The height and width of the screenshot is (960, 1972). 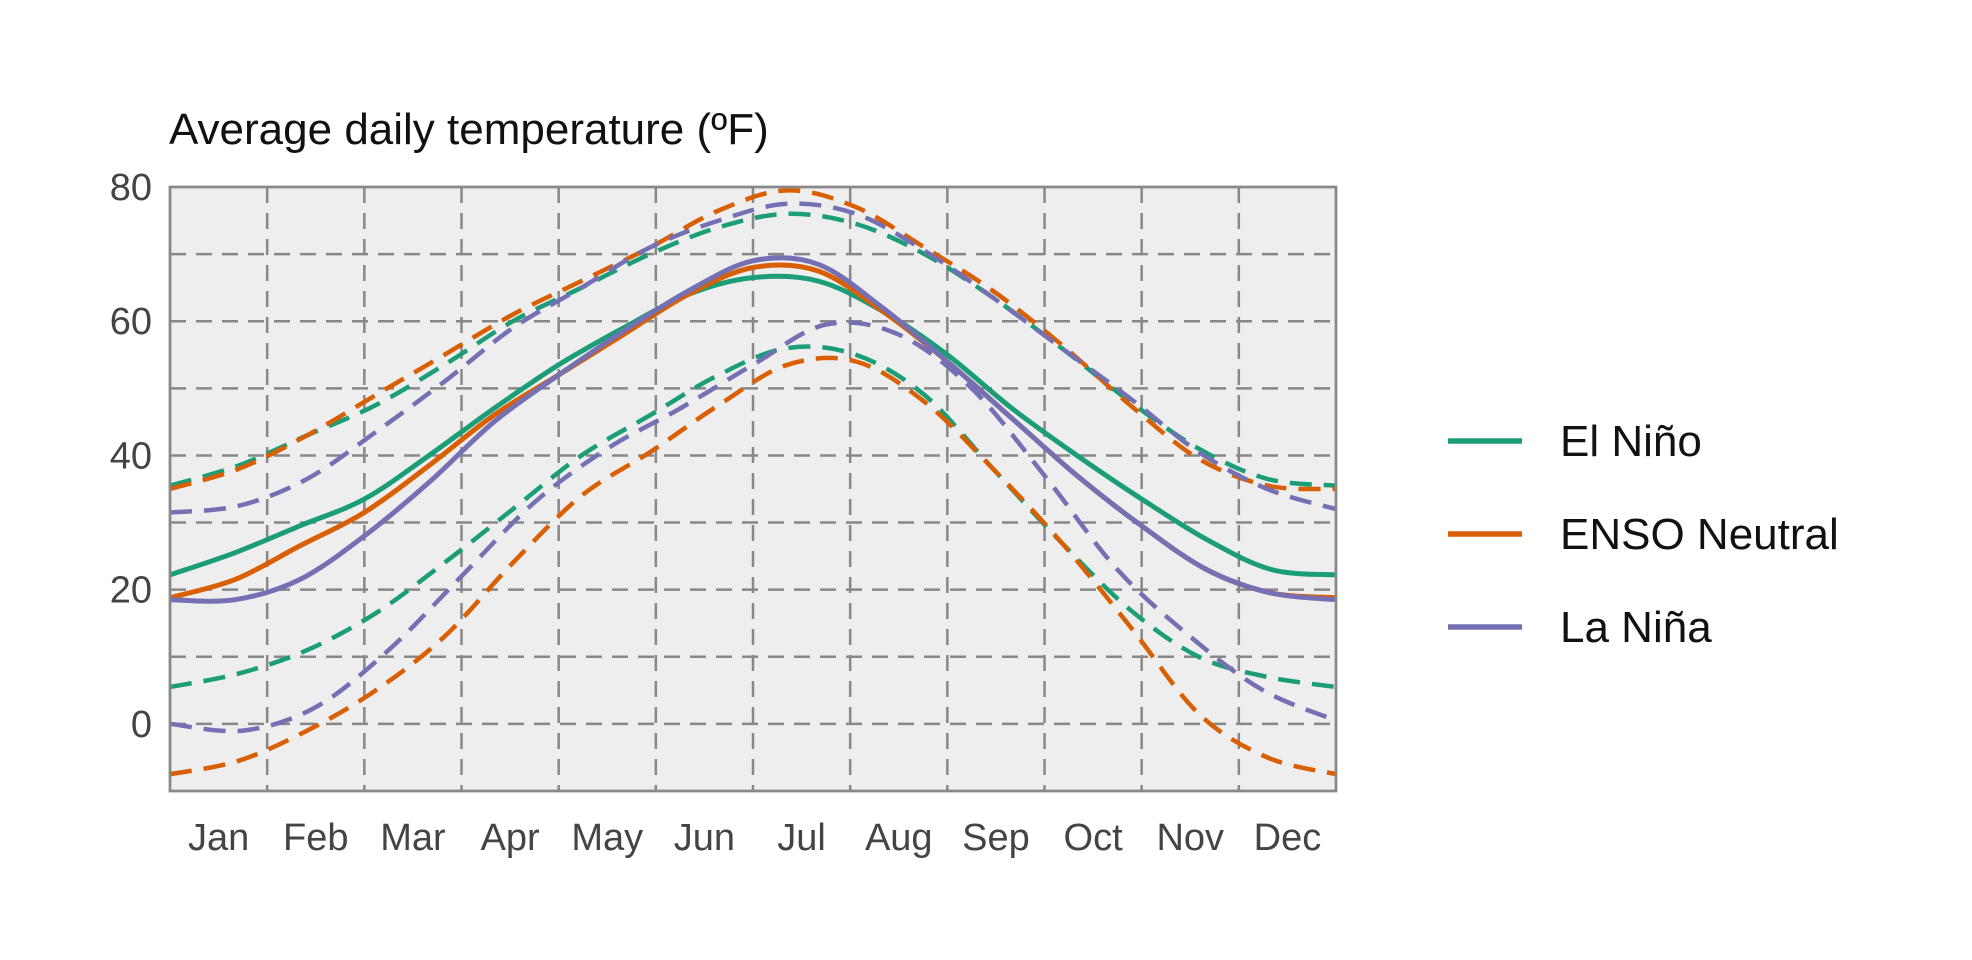 What do you see at coordinates (1636, 627) in the screenshot?
I see `legend-label: La Niña` at bounding box center [1636, 627].